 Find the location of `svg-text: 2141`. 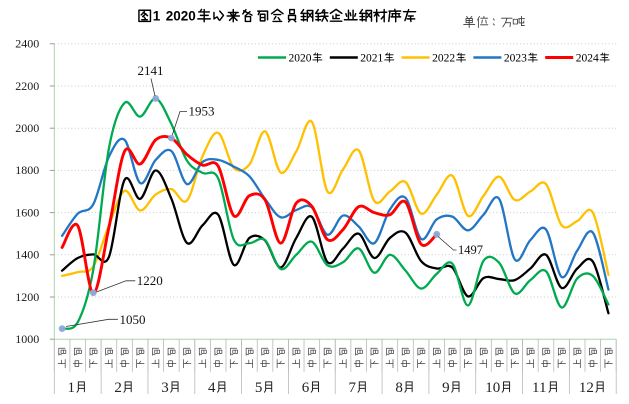

svg-text: 2141 is located at coordinates (151, 70).